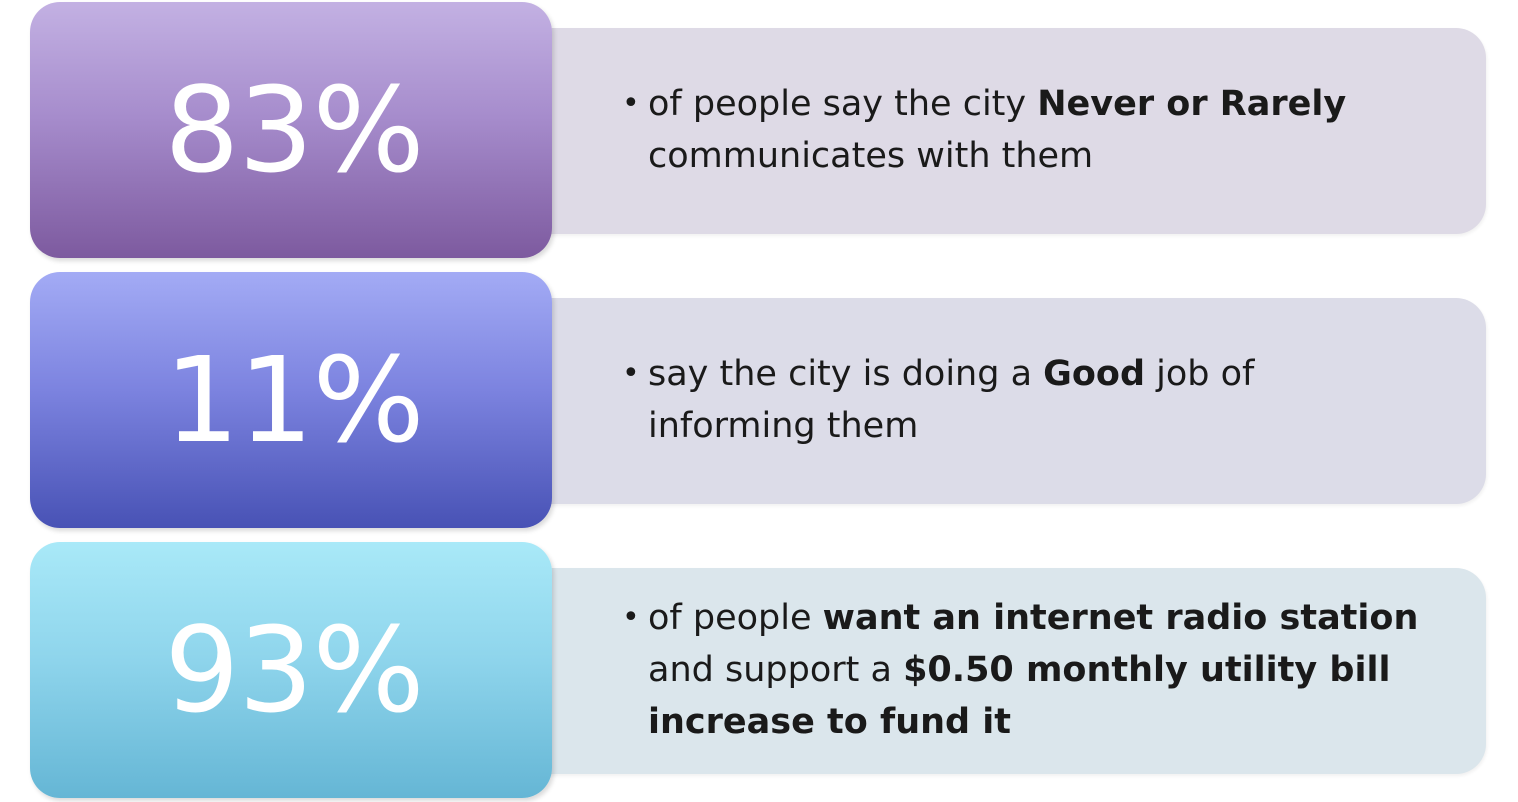  Describe the element at coordinates (846, 374) in the screenshot. I see `text-segment: say the city is doing a` at that location.